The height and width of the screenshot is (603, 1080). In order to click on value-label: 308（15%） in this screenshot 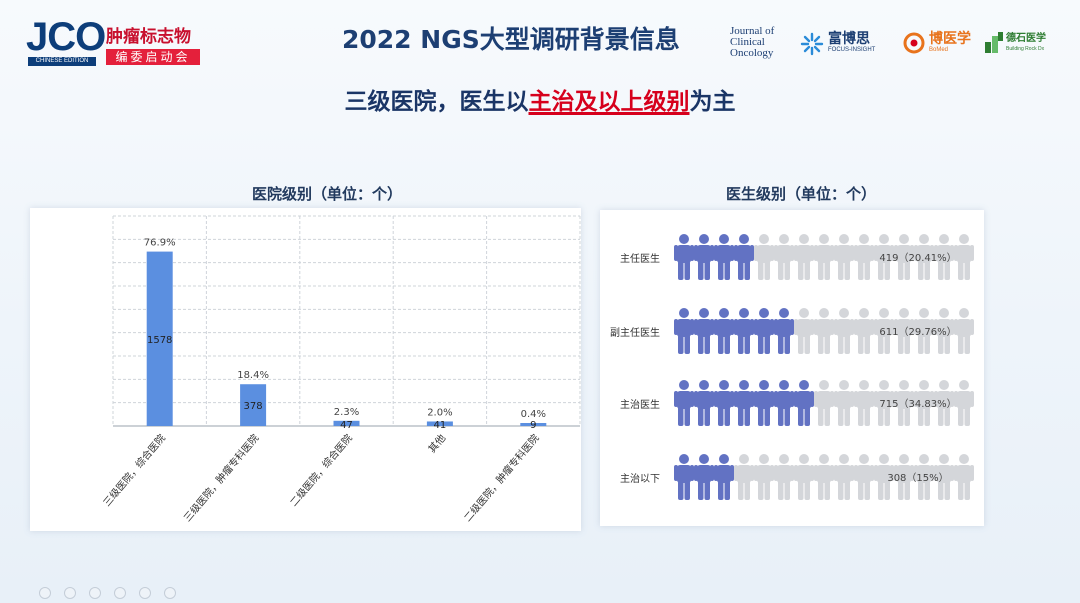, I will do `click(917, 478)`.